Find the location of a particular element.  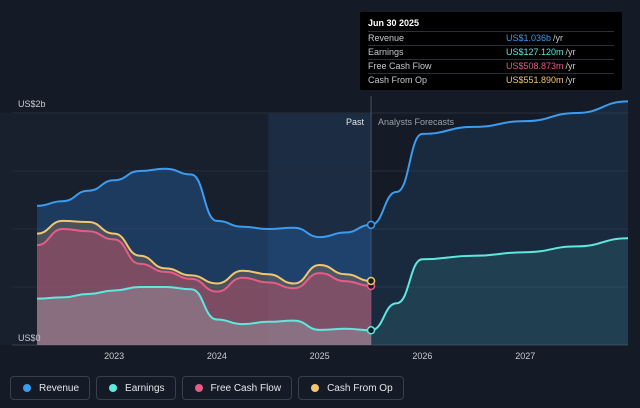

revenue-past-line is located at coordinates (204, 203).